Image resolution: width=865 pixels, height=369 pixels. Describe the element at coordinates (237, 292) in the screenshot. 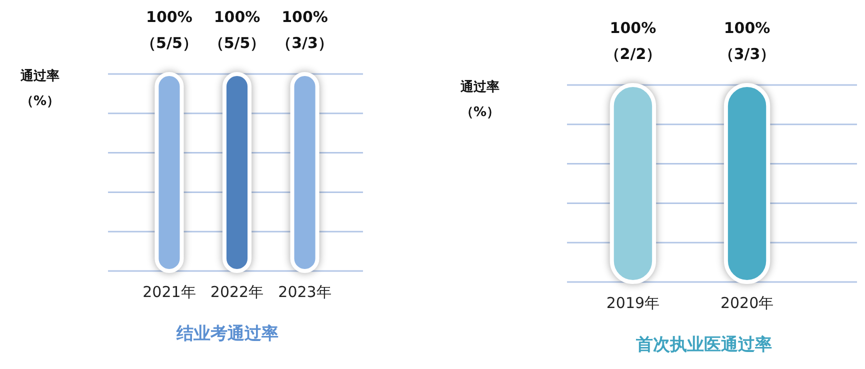

I see `x-tick-label: 2022年` at that location.